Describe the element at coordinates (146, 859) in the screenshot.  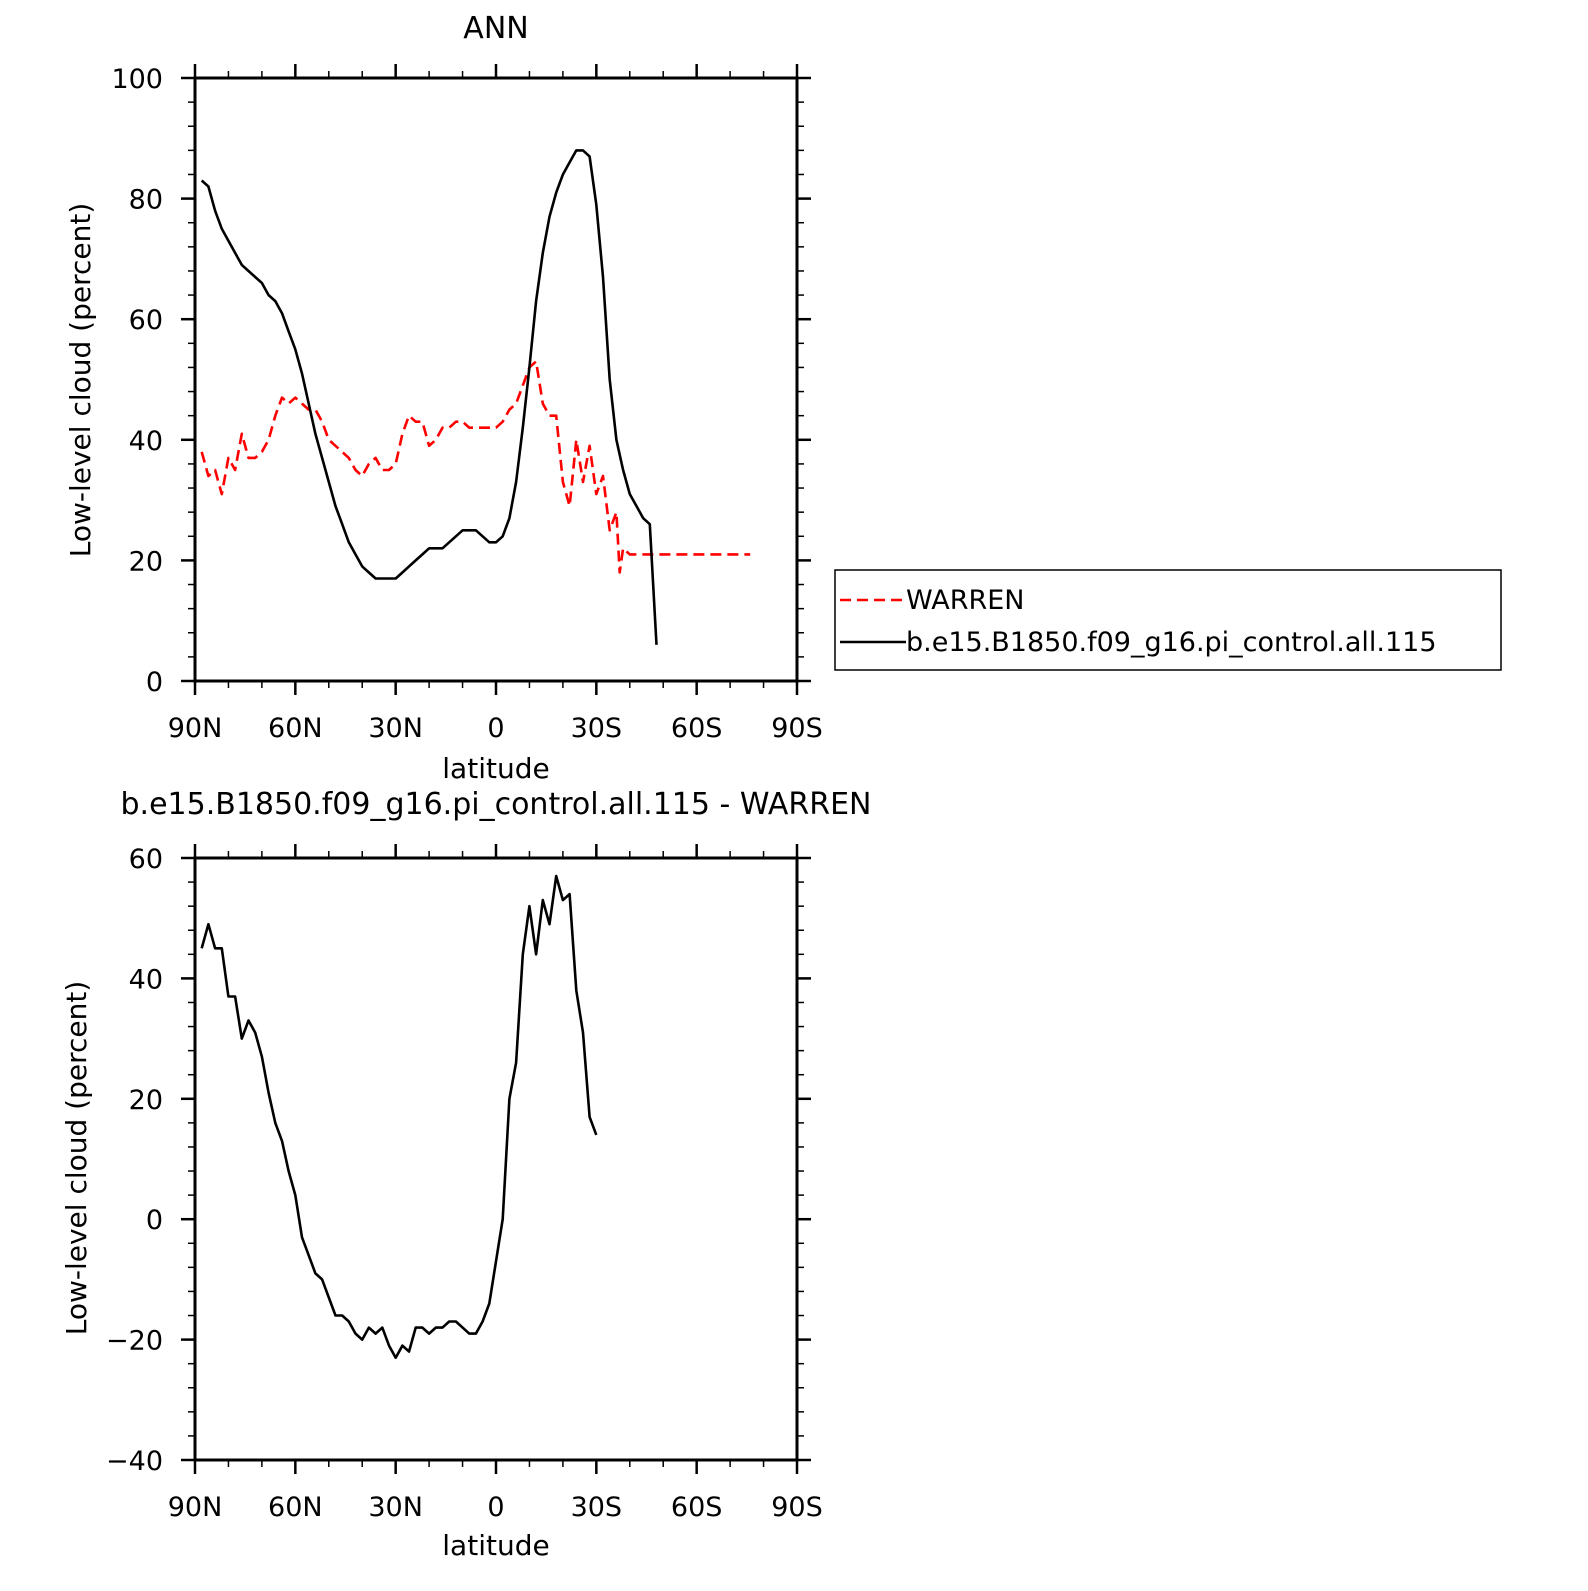
I see `bottom-y-tick-label: 60` at that location.